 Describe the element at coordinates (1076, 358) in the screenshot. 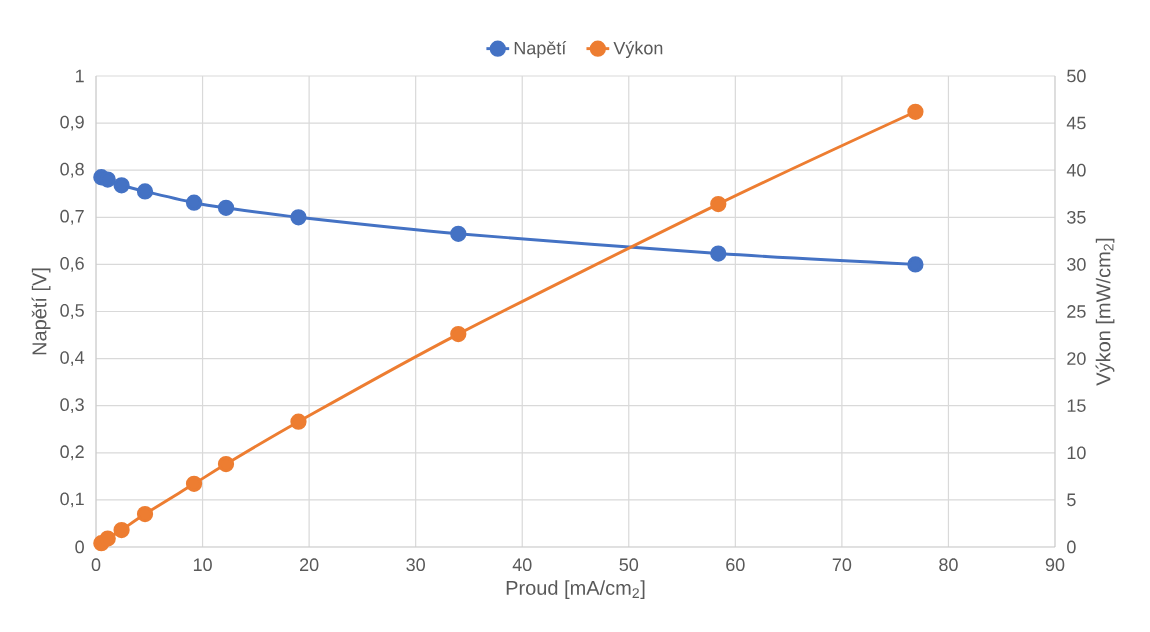

I see `y2-tick-label: 20` at that location.